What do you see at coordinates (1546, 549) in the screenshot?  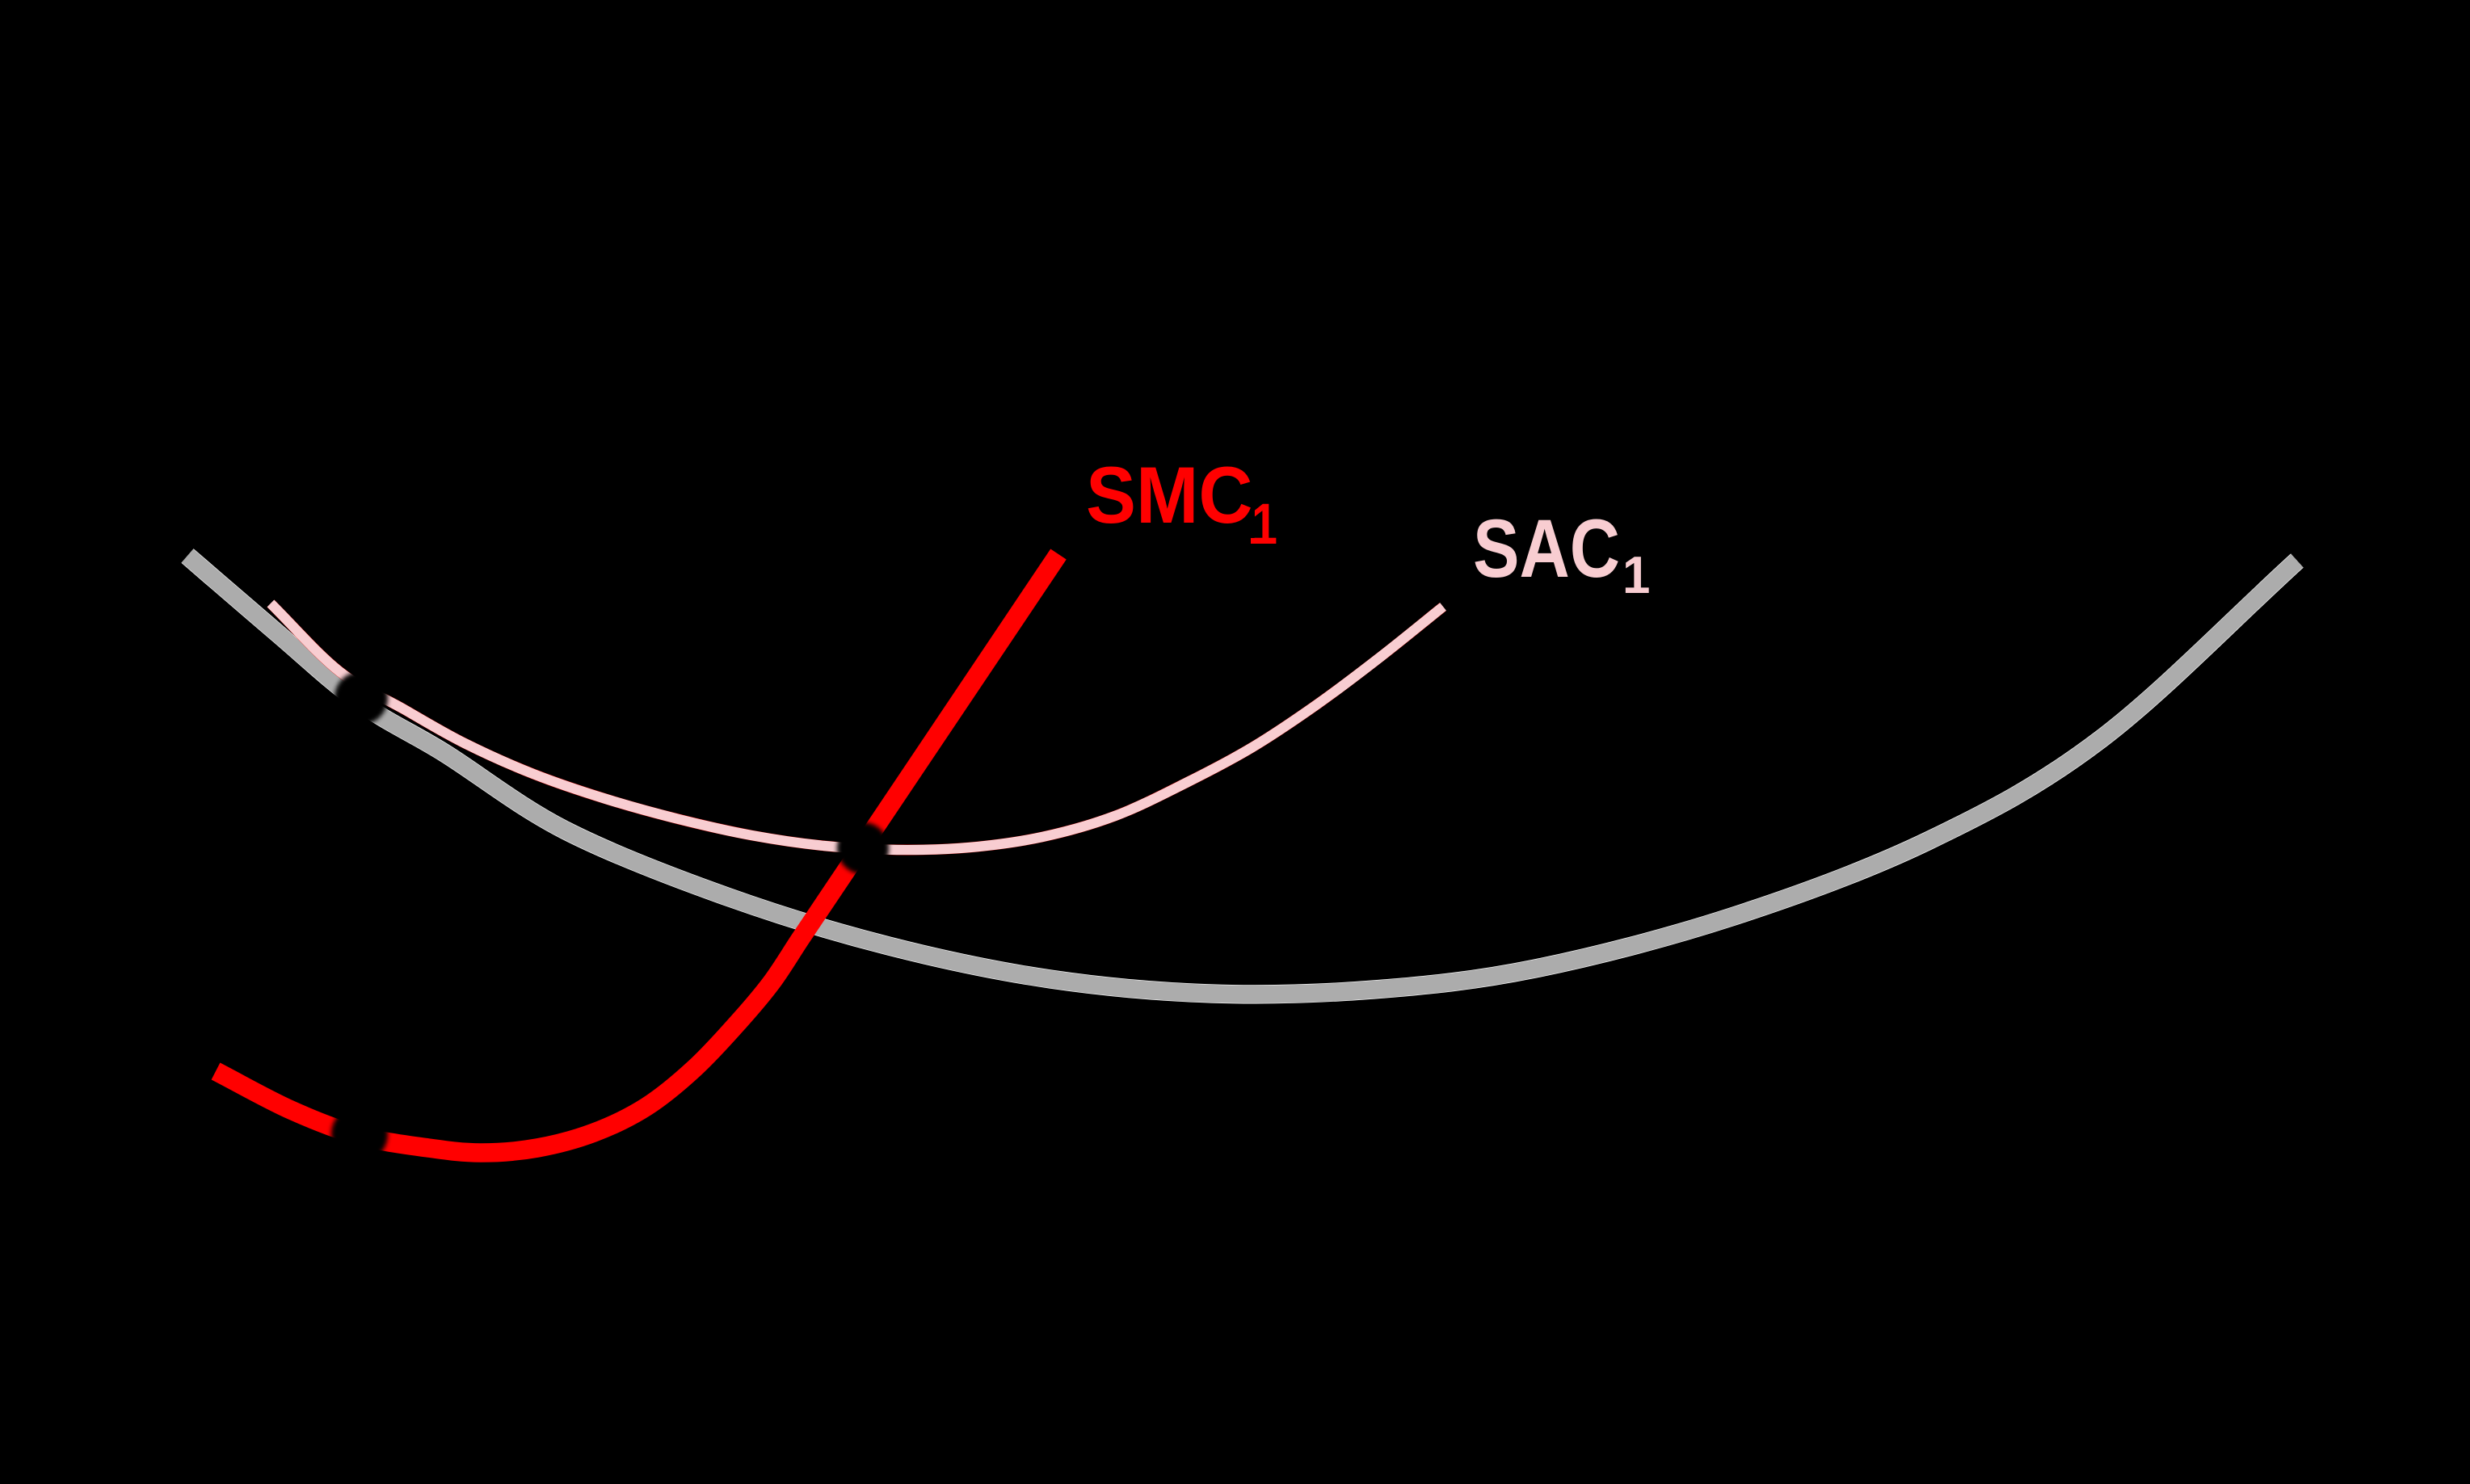 I see `svg-text: SAC` at bounding box center [1546, 549].